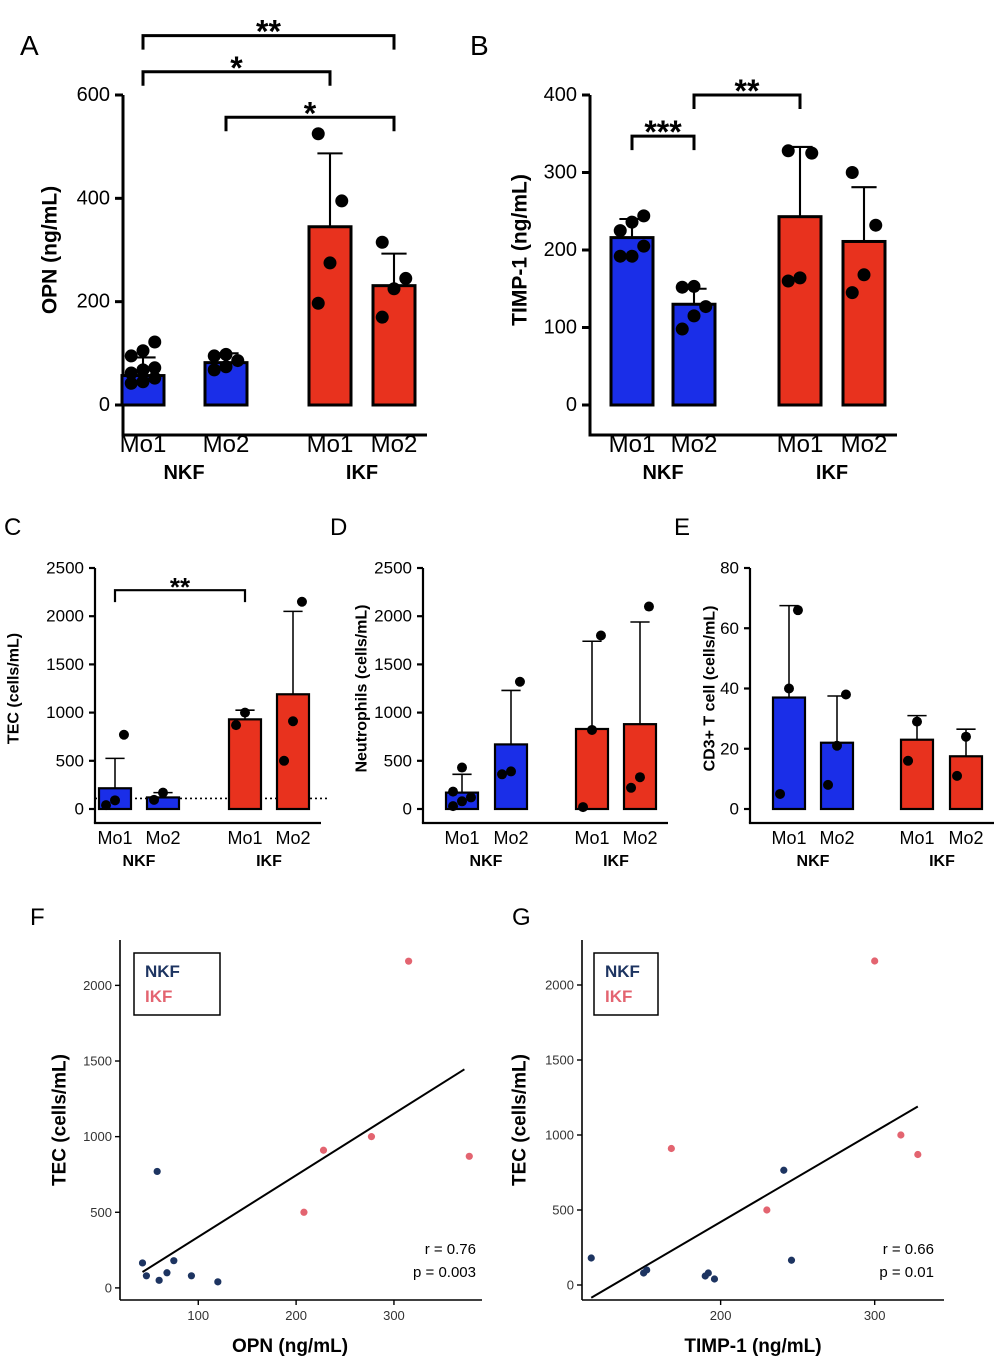 The image size is (999, 1364). What do you see at coordinates (393, 616) in the screenshot?
I see `y-tick-label: 2000` at bounding box center [393, 616].